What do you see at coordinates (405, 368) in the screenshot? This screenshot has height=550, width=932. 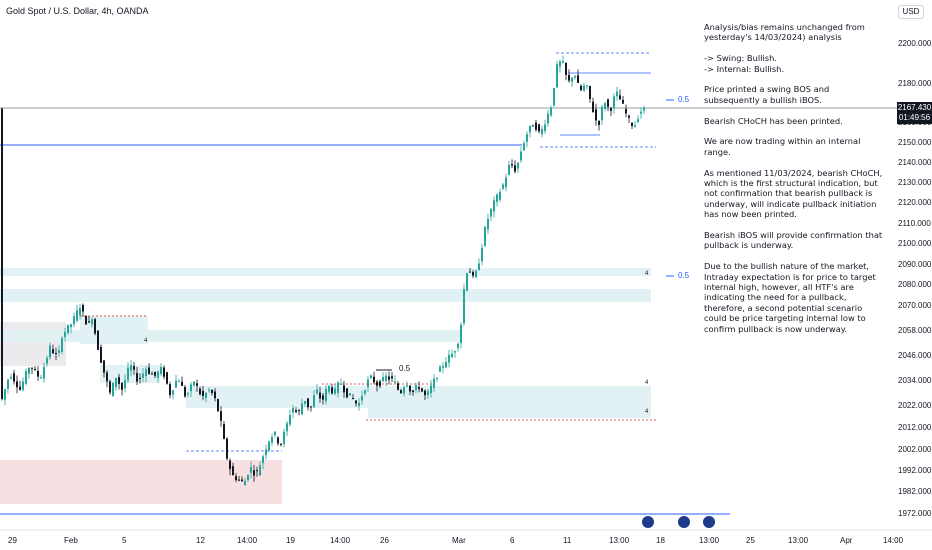 I see `fib-label-mid: 0.5` at bounding box center [405, 368].